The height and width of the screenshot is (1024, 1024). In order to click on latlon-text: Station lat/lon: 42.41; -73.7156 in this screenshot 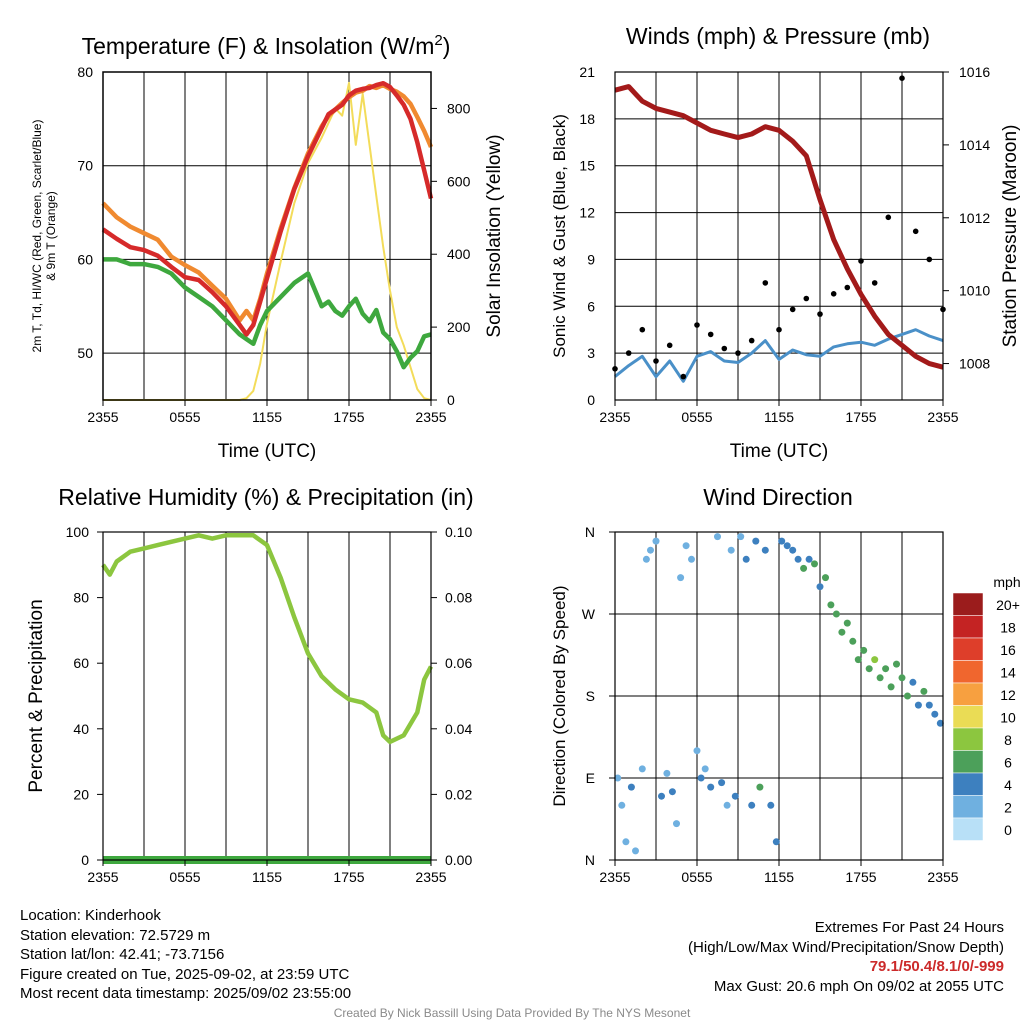, I will do `click(122, 954)`.